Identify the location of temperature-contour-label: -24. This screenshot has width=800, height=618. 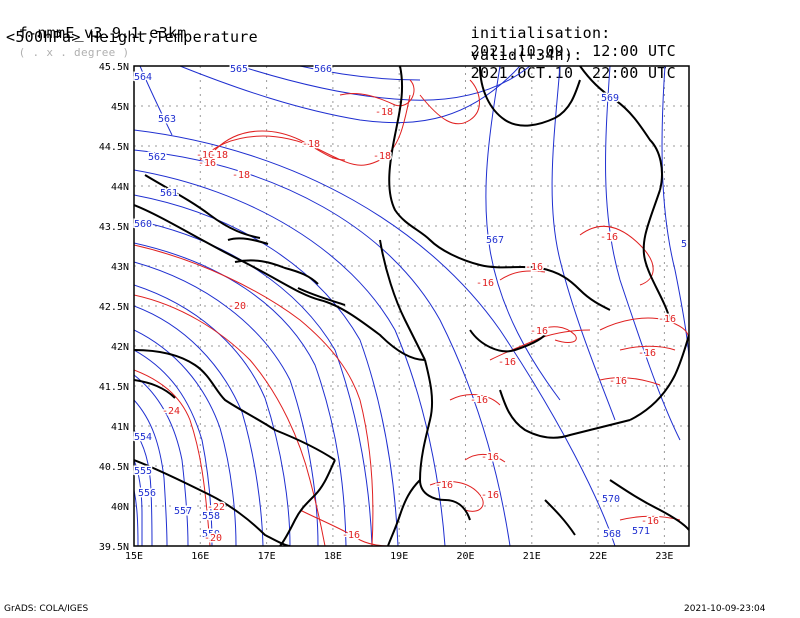
(171, 411).